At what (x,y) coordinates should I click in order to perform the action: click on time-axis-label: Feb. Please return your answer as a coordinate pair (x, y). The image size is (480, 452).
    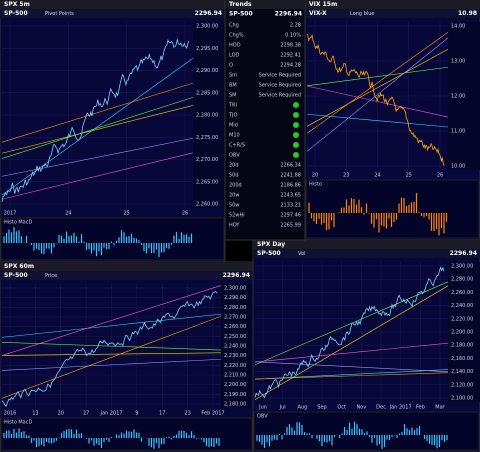
    Looking at the image, I should click on (420, 408).